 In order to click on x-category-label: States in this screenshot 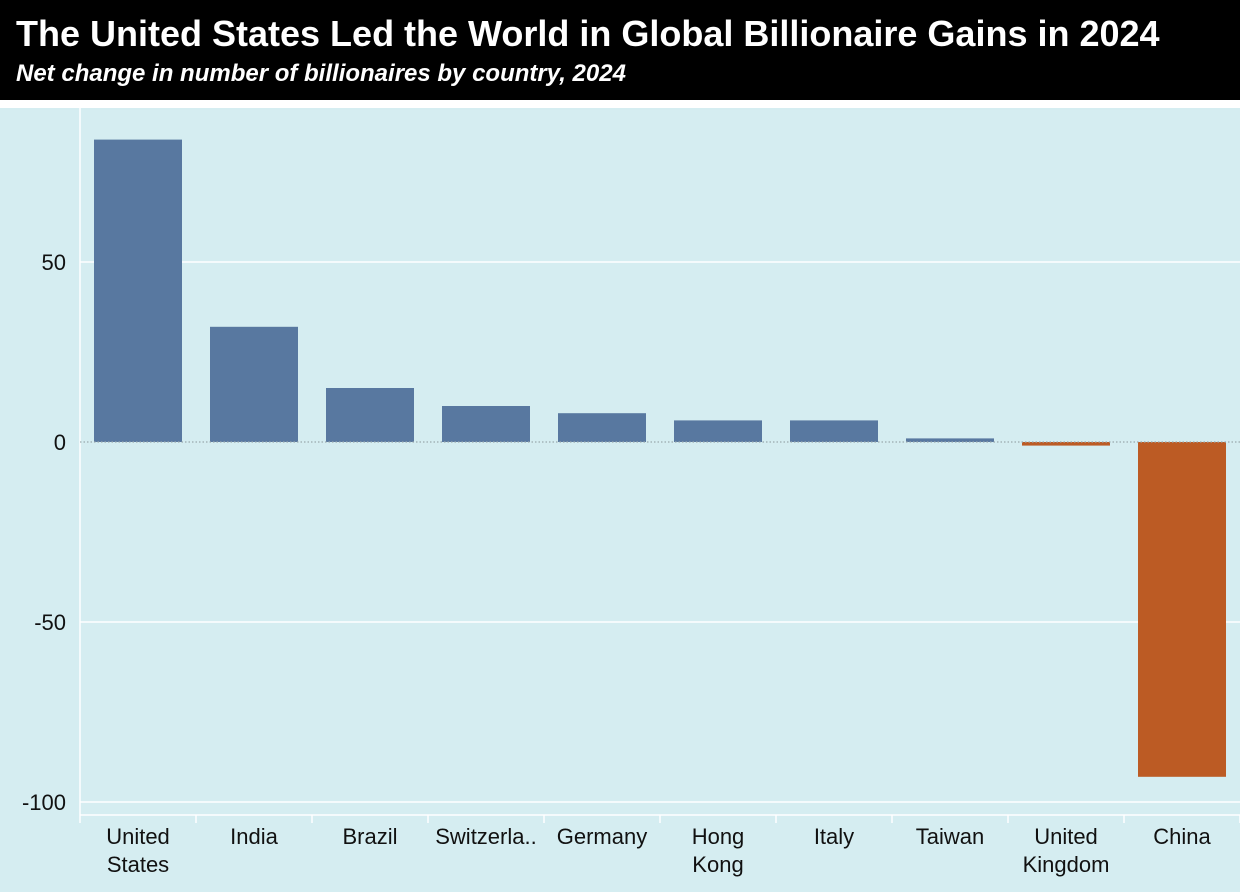, I will do `click(138, 864)`.